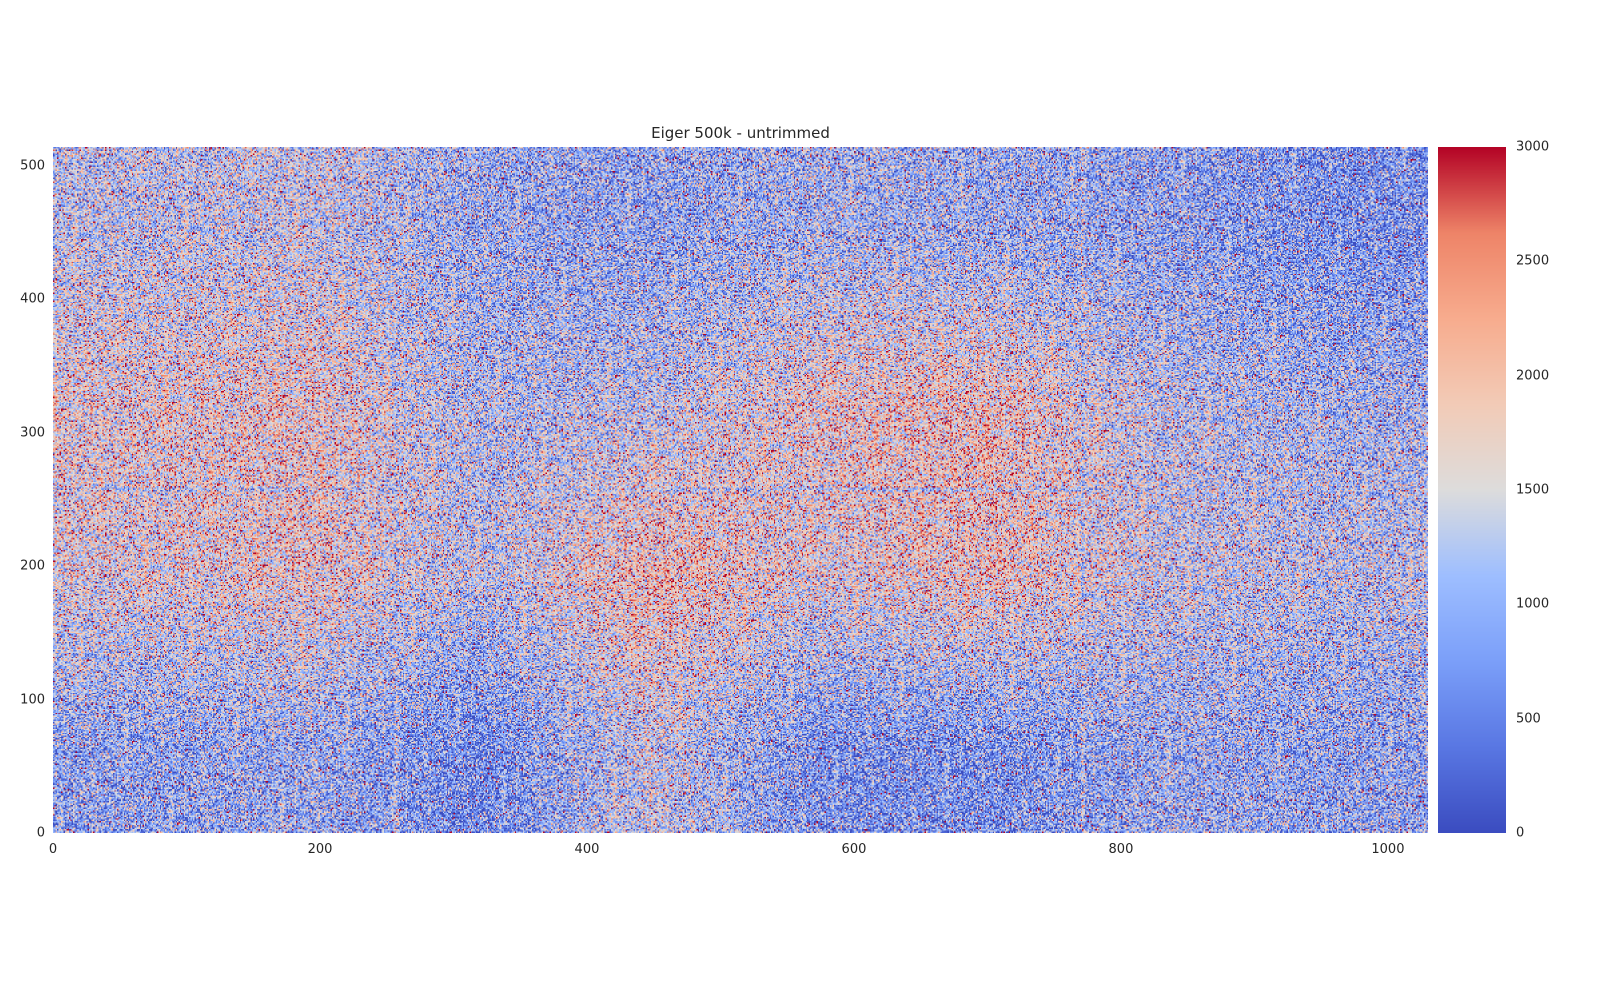 The height and width of the screenshot is (1000, 1600). Describe the element at coordinates (587, 849) in the screenshot. I see `x-tick-label: 400` at that location.